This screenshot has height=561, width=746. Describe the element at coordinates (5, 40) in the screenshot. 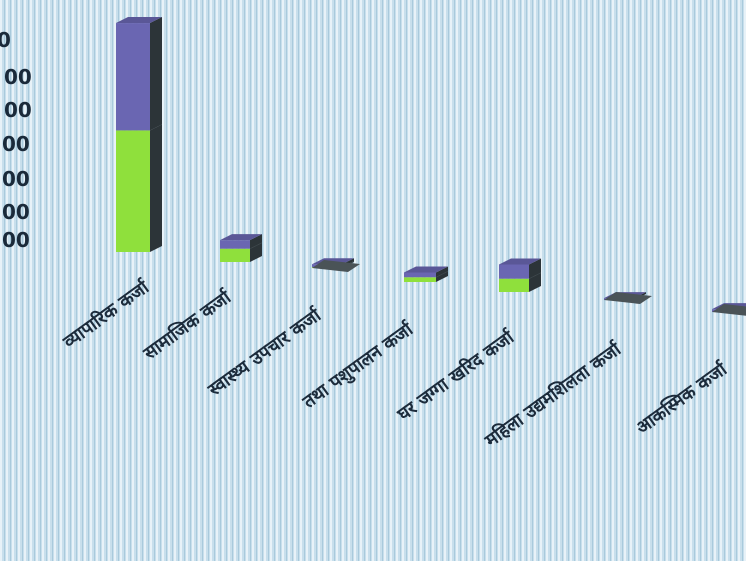

I see `y-tick-label: 0` at that location.